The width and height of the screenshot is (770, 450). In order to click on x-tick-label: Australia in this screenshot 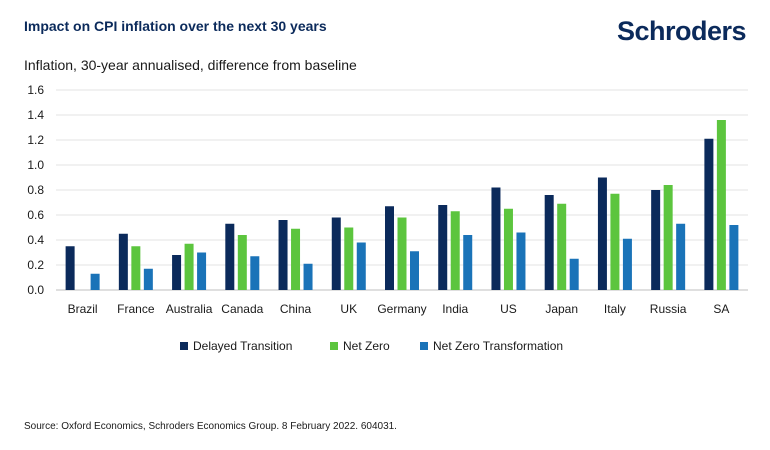, I will do `click(189, 309)`.